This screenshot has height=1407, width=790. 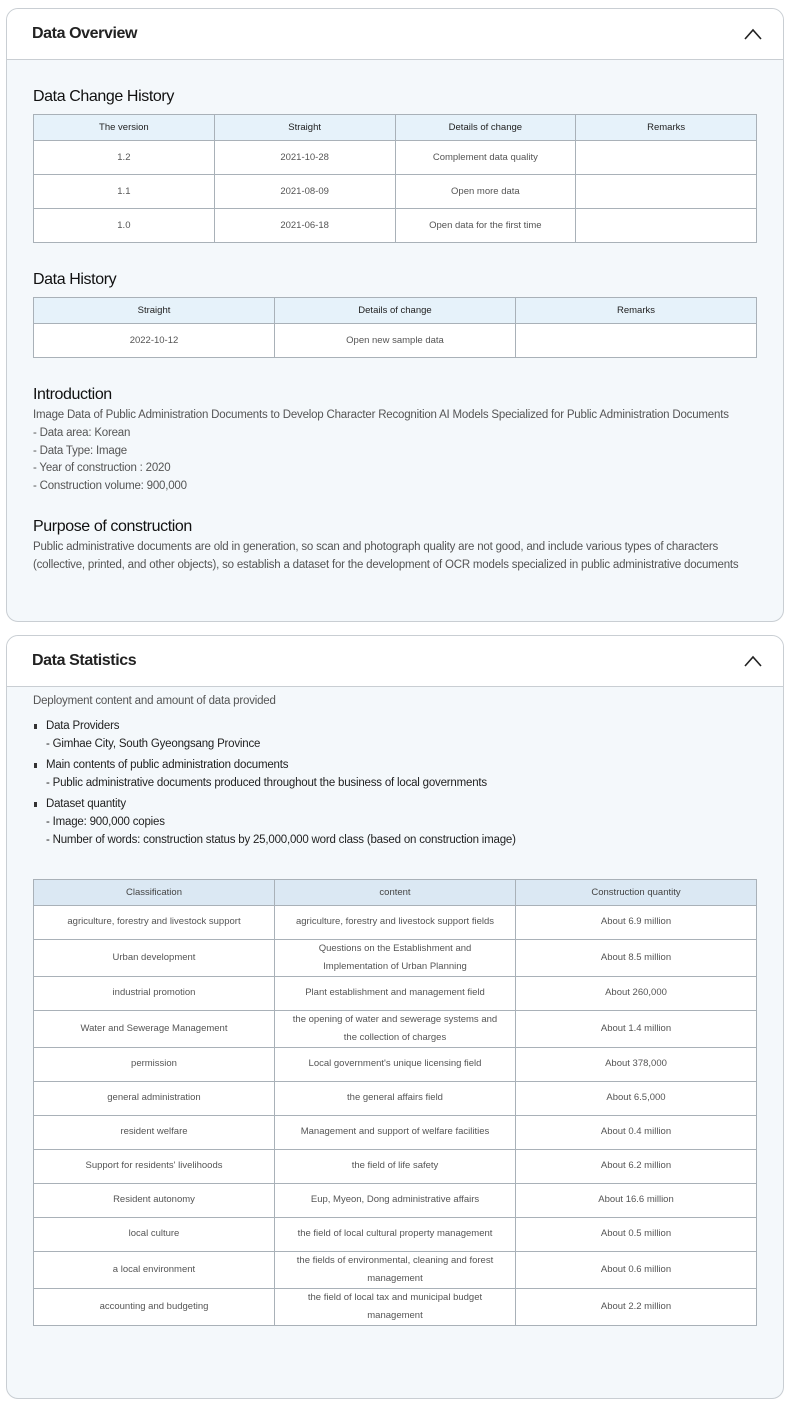 I want to click on table-cell: the general affairs field, so click(x=395, y=1098).